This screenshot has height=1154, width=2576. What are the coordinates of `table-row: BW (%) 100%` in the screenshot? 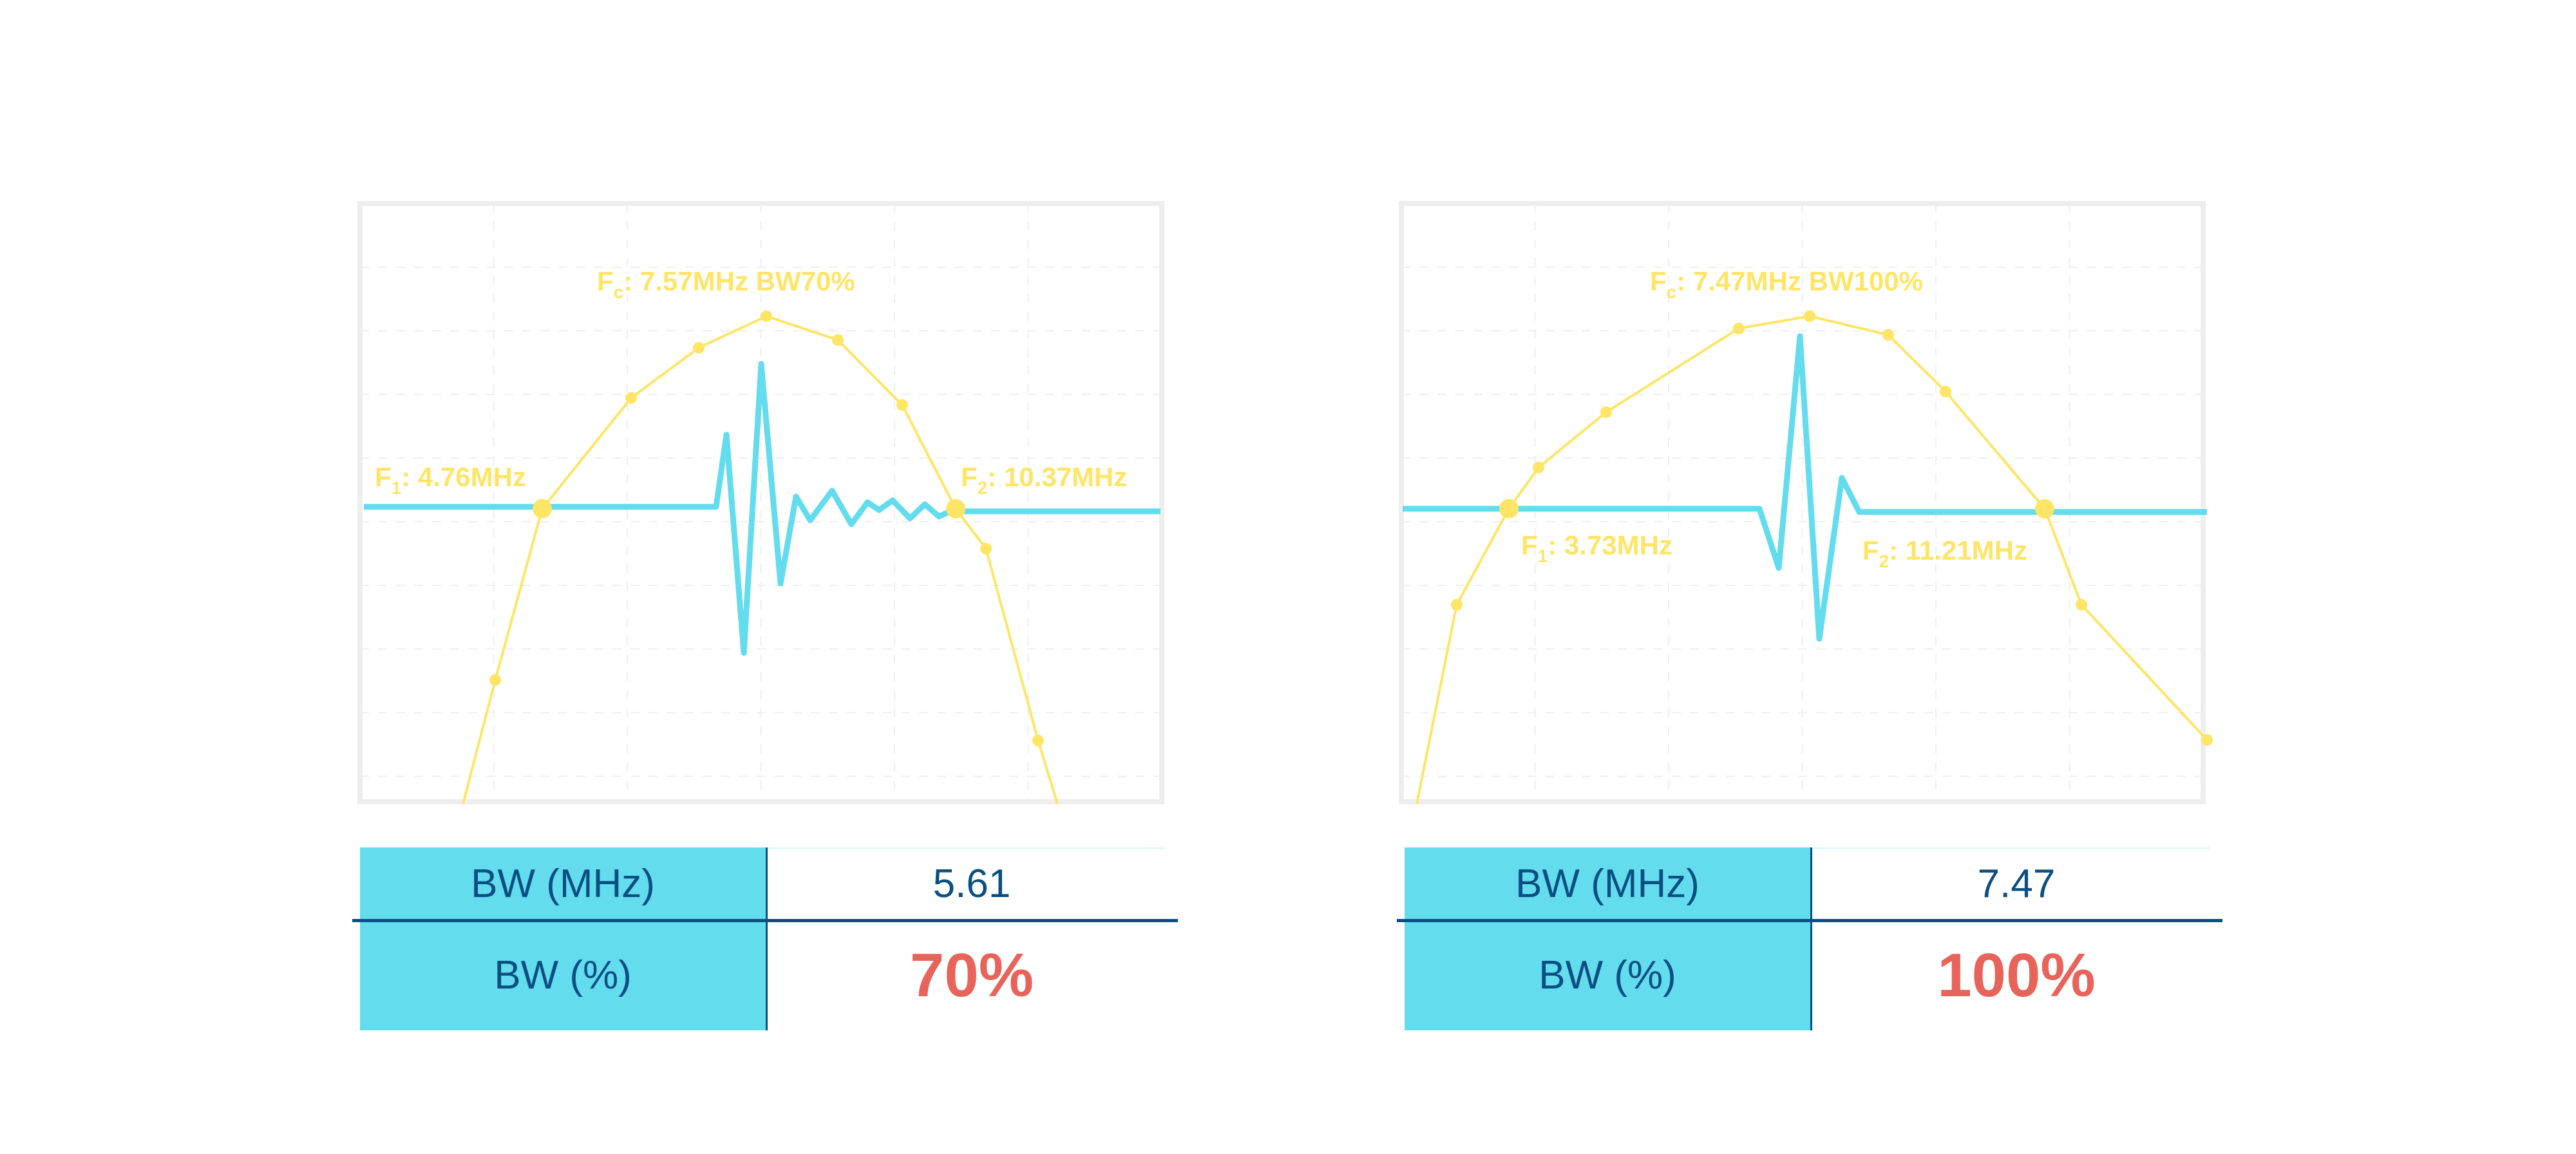 It's located at (1814, 975).